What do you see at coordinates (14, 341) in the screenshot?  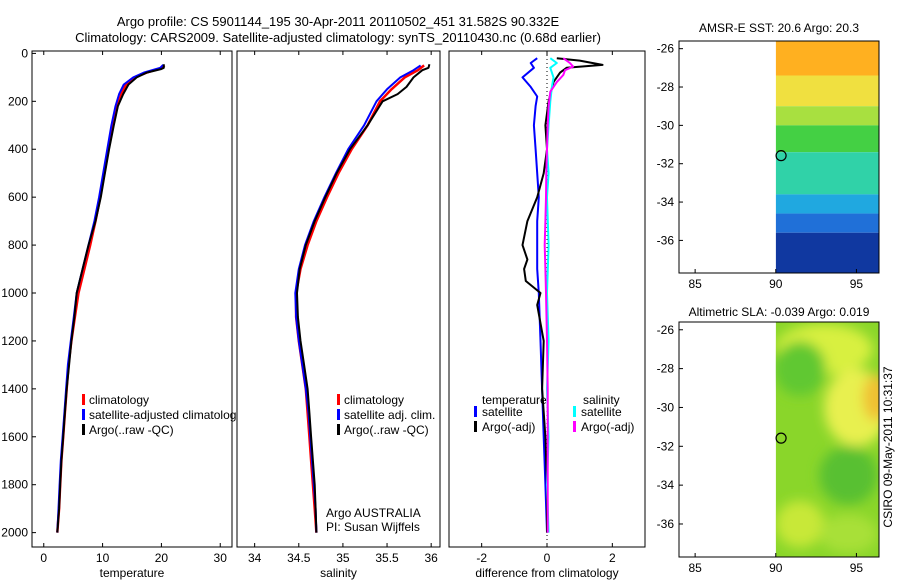 I see `temperature-ytick-label: 1200` at bounding box center [14, 341].